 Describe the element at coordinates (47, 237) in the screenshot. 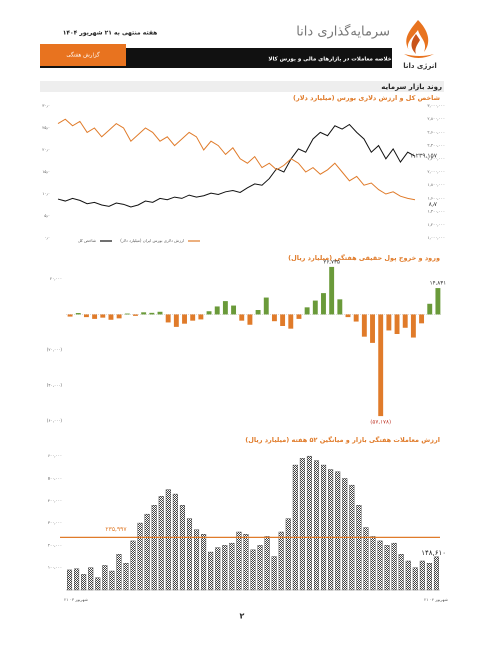

I see `y-tick-label: ۰٫۰` at that location.